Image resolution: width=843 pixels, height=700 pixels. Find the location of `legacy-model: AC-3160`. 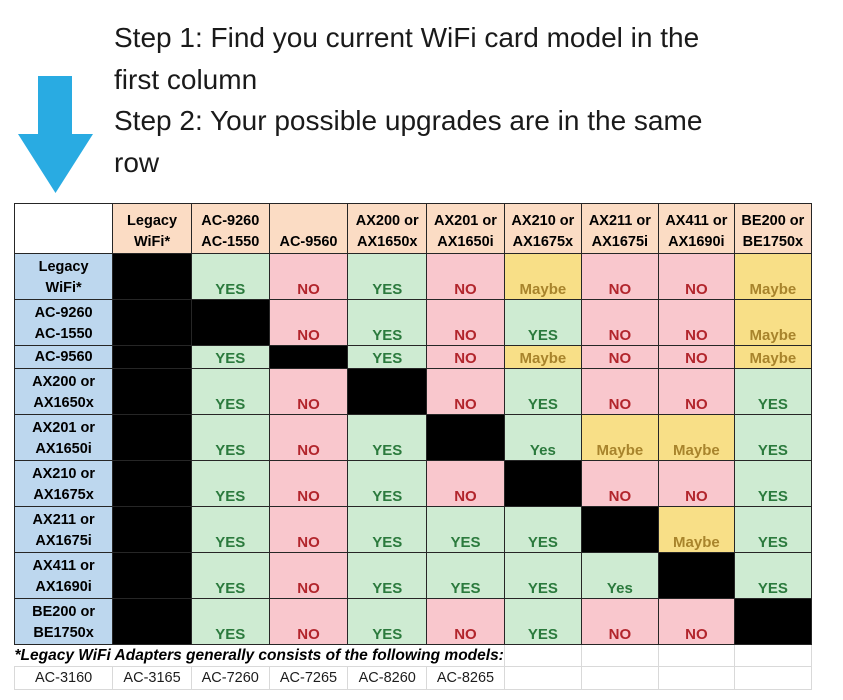

legacy-model: AC-3160 is located at coordinates (63, 678).